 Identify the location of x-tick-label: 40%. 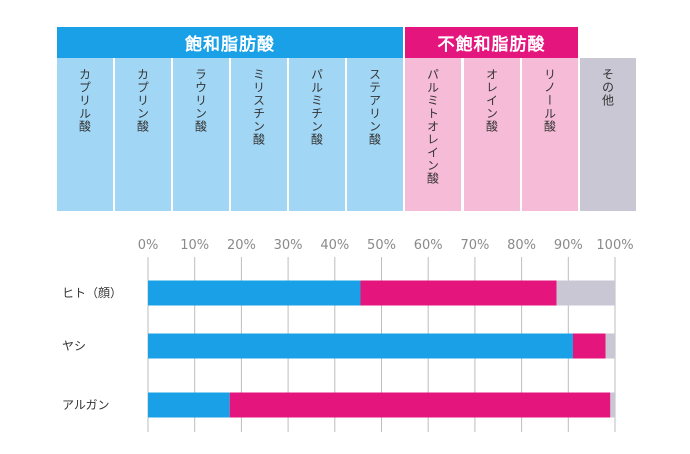
(334, 245).